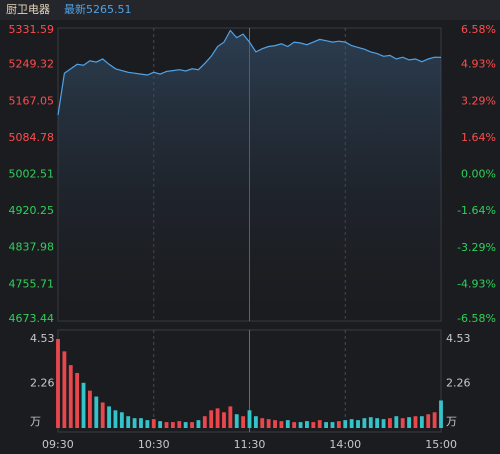 The height and width of the screenshot is (454, 500). I want to click on y-tick-label: 4673.44, so click(32, 318).